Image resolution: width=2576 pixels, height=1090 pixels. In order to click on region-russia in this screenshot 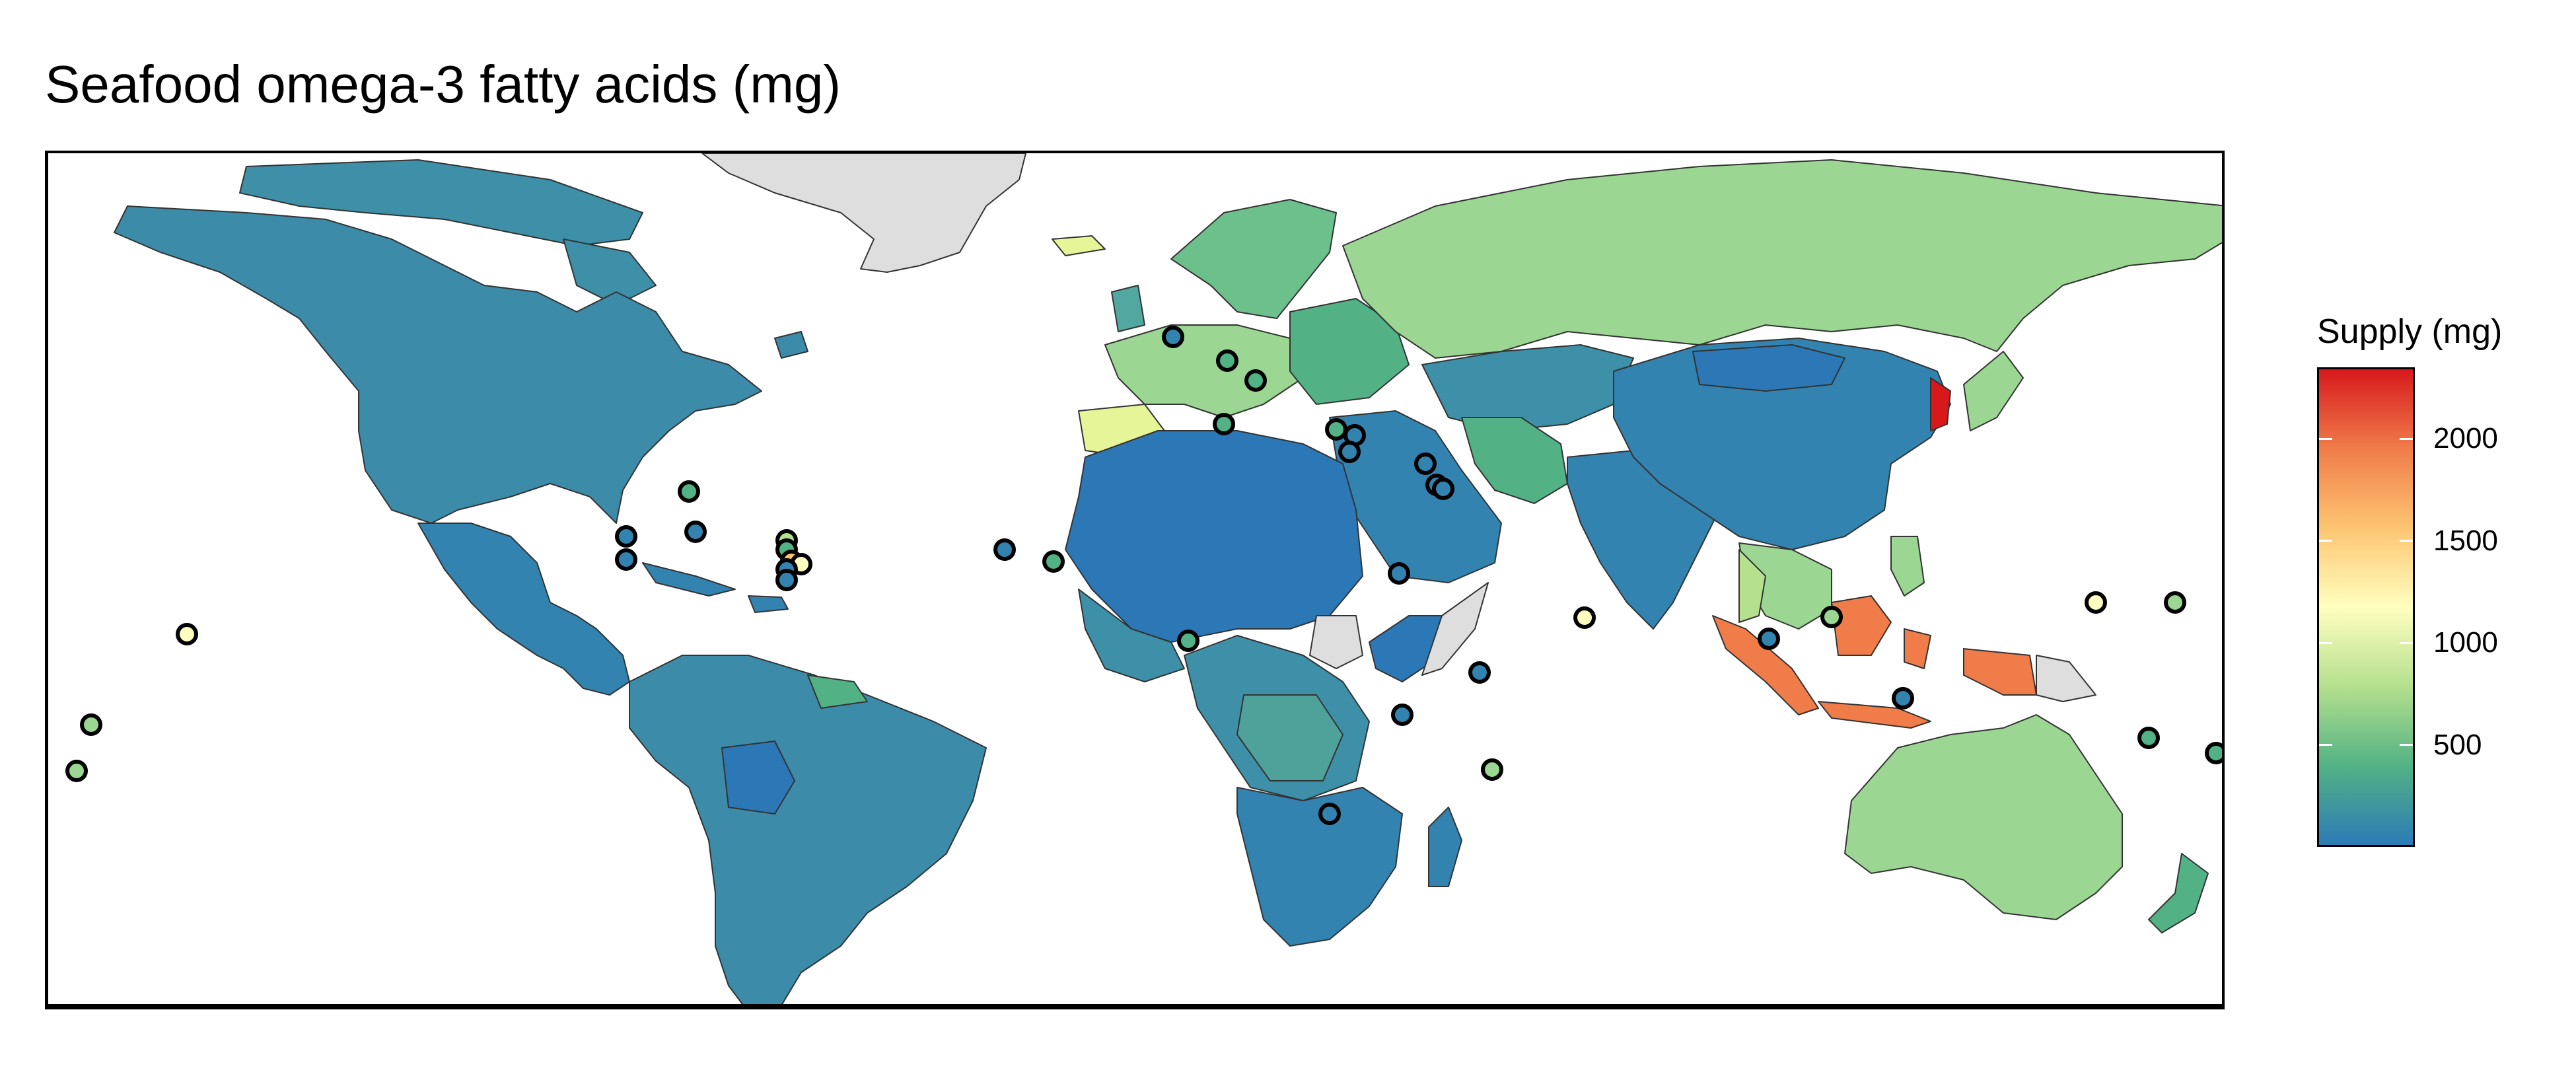, I will do `click(1782, 259)`.